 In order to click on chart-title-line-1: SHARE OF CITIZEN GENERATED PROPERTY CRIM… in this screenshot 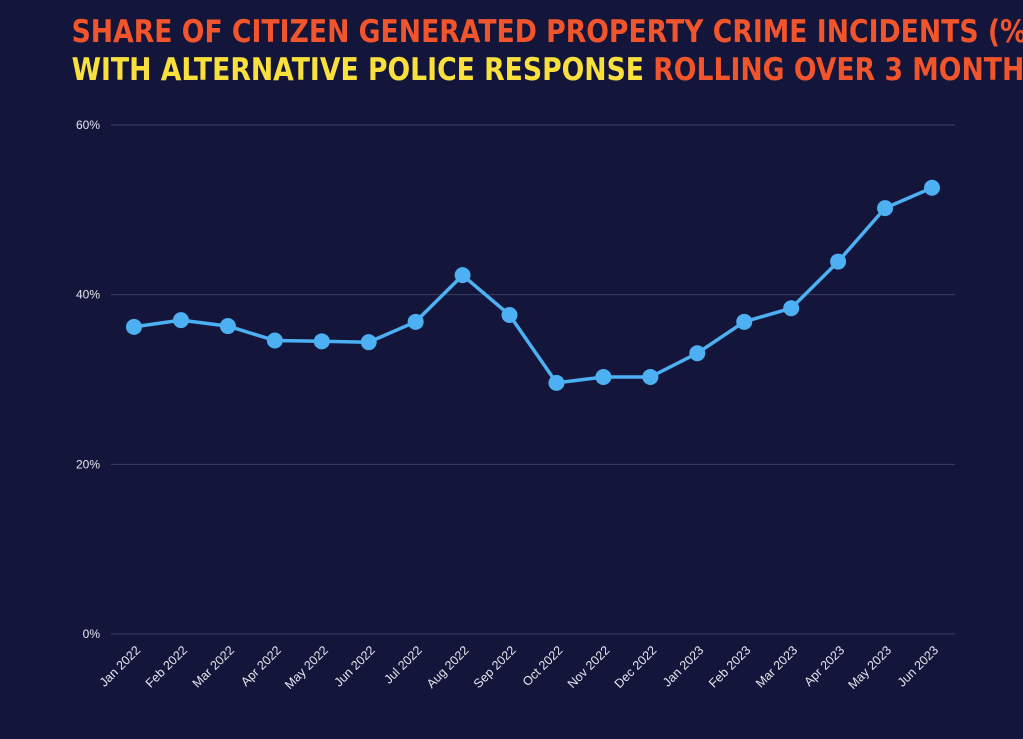, I will do `click(547, 32)`.